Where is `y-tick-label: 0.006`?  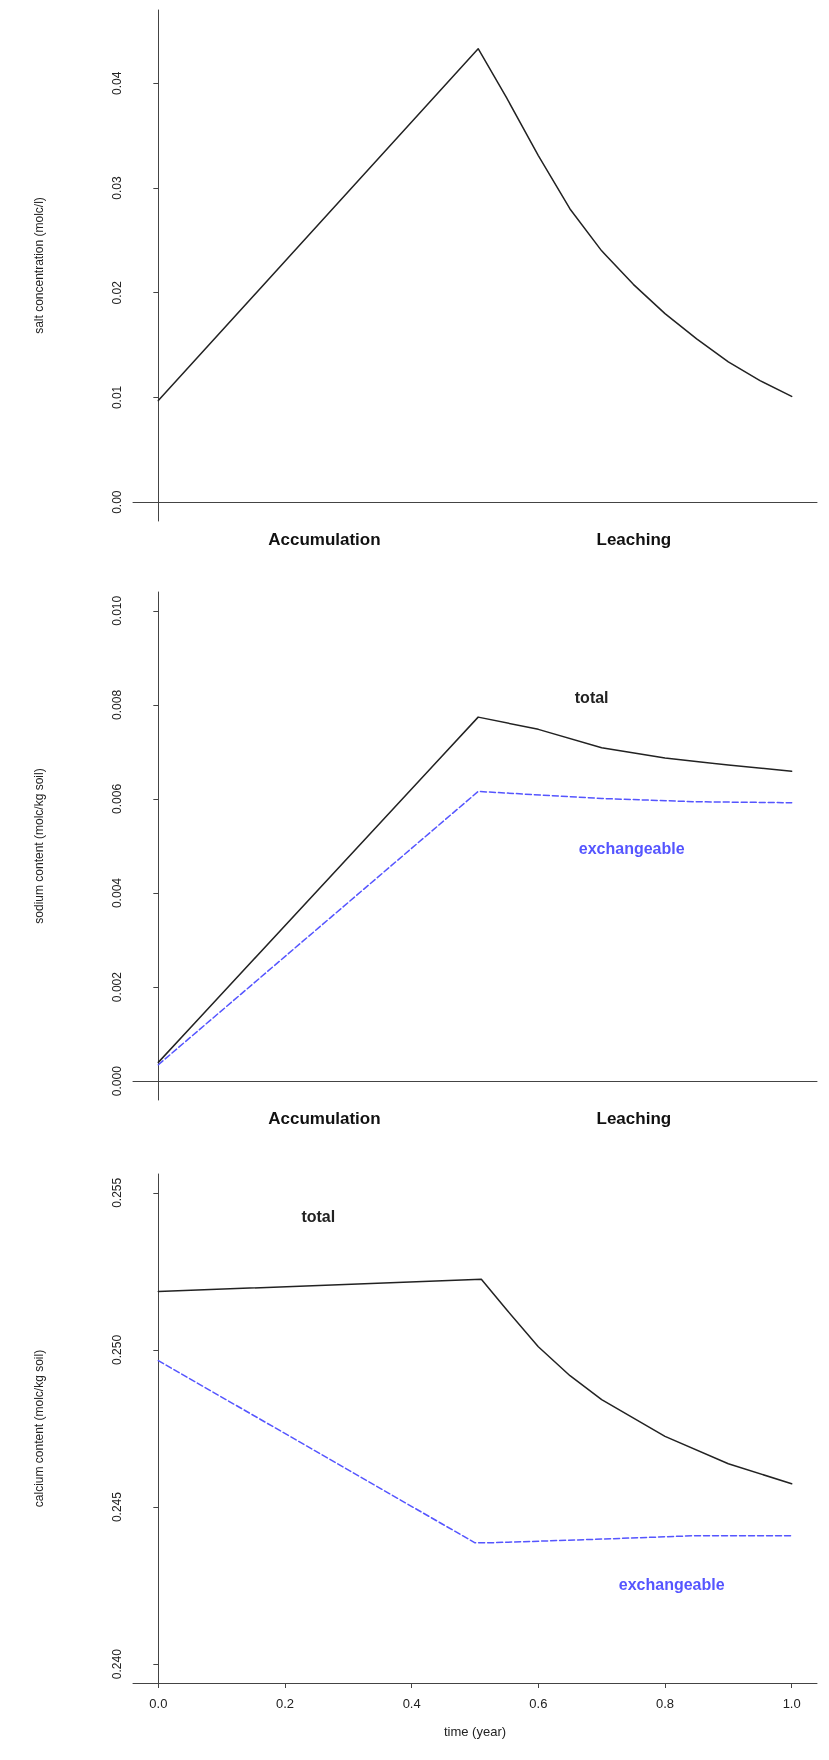
y-tick-label: 0.006 is located at coordinates (117, 798).